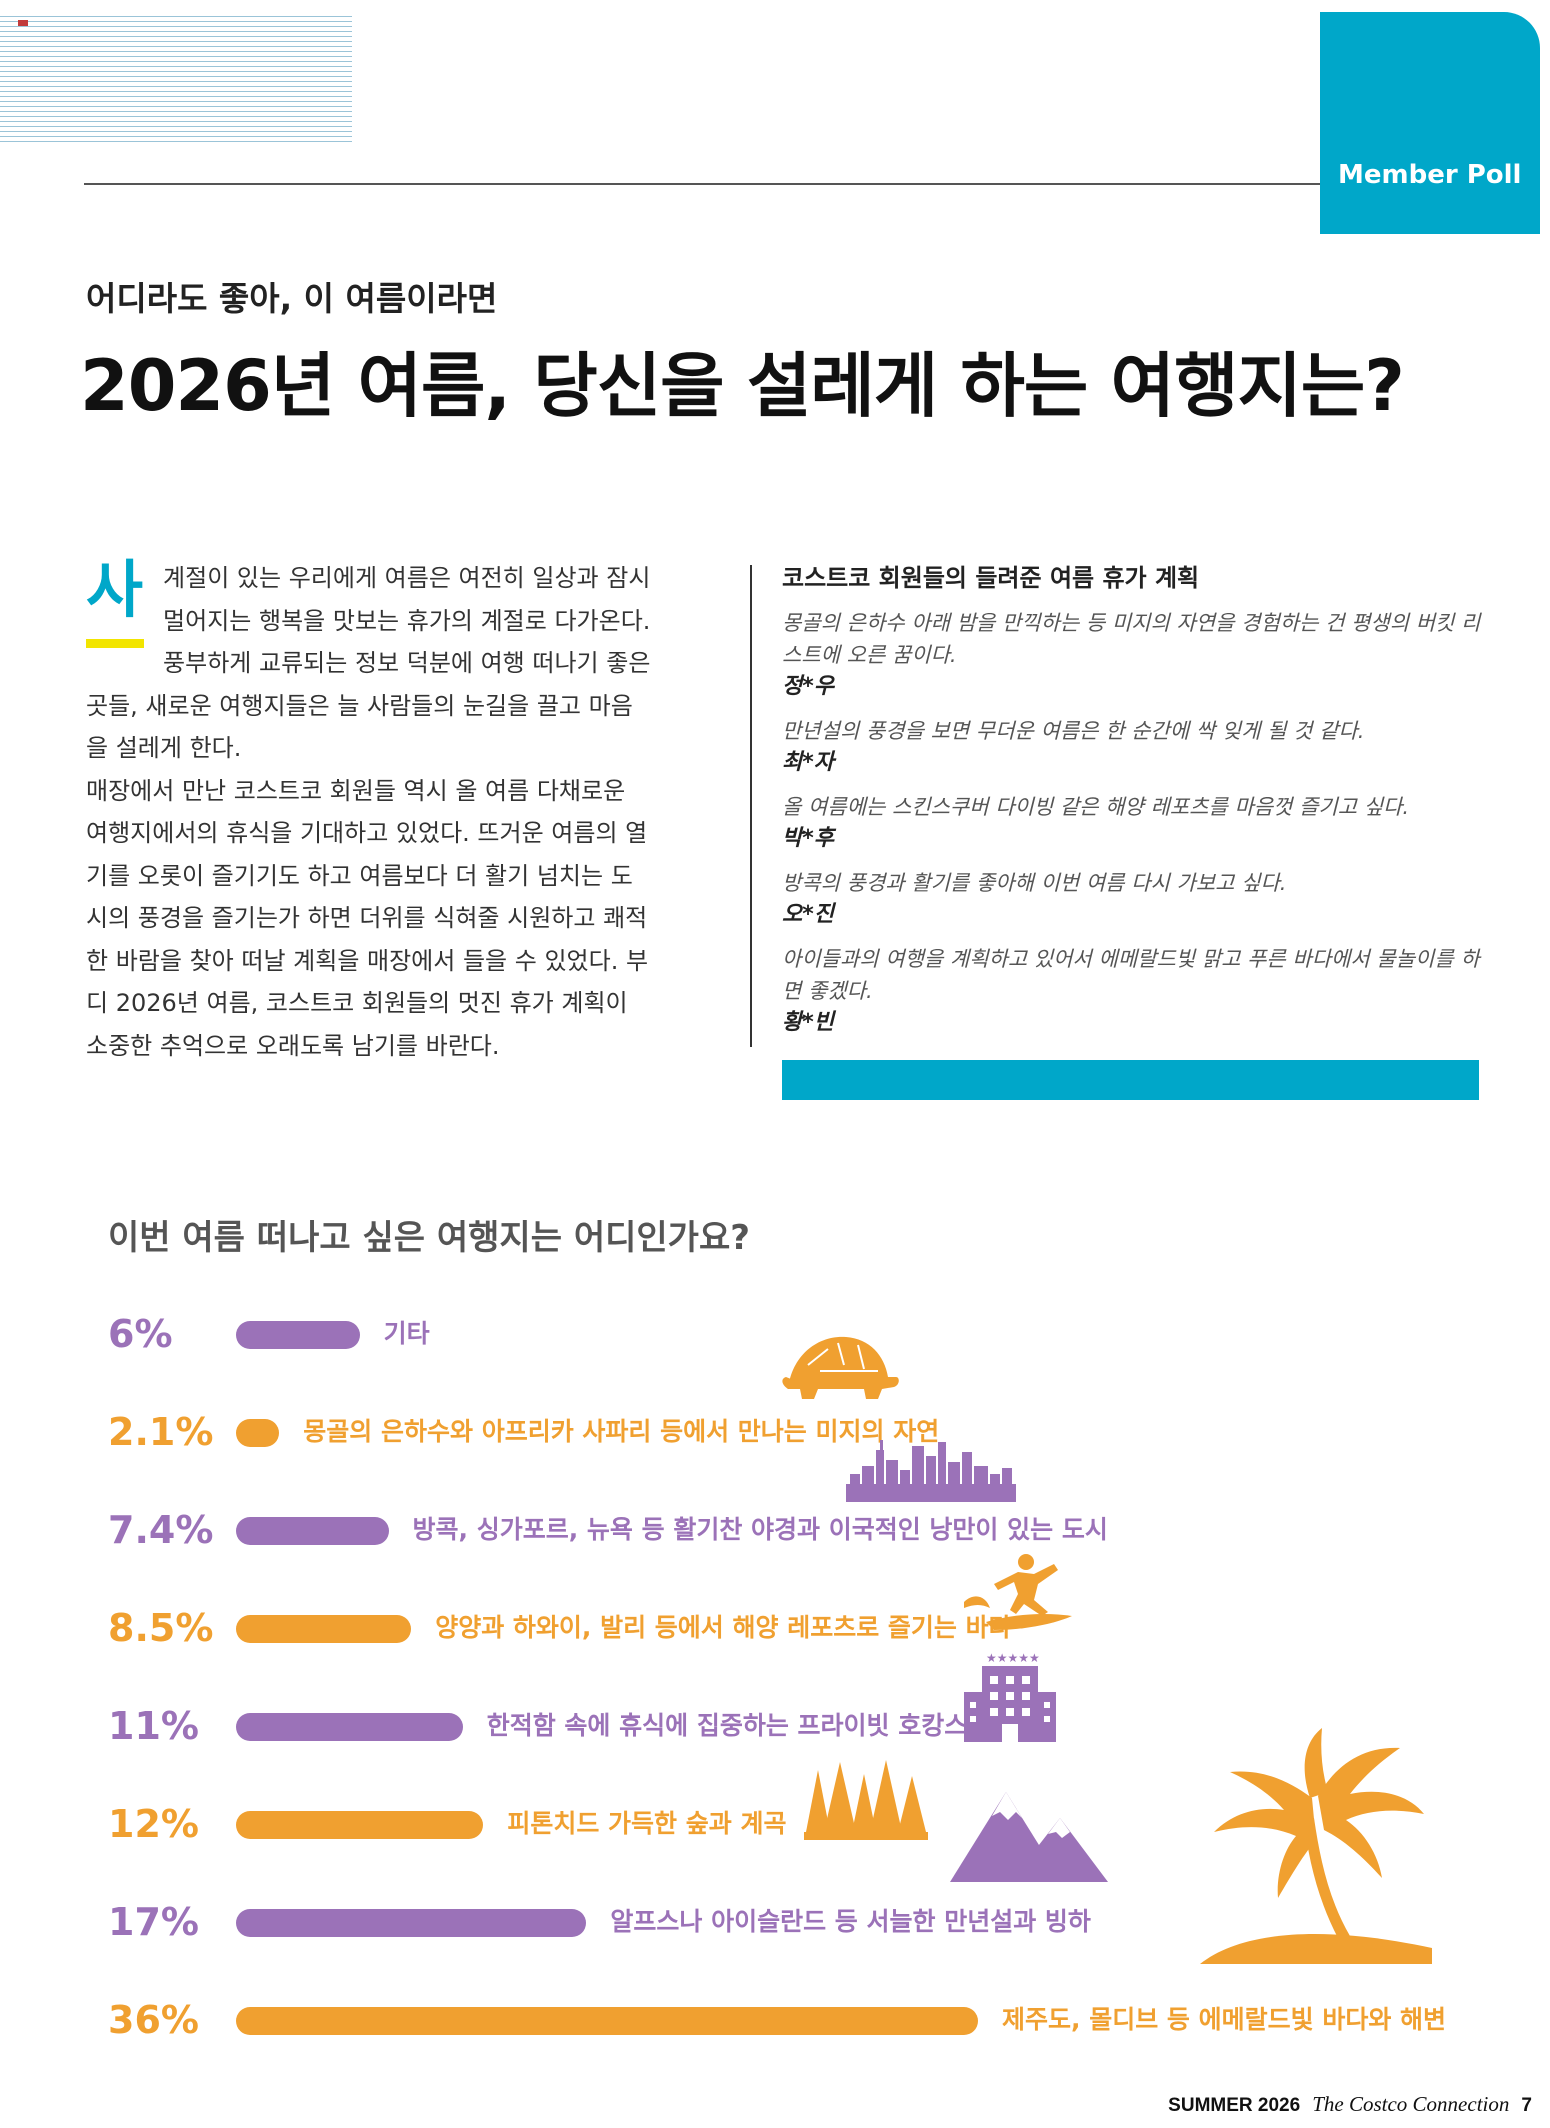  I want to click on chart-title: 이번 여름 떠나고 싶은 여행지는 어디인가요?, so click(429, 1238).